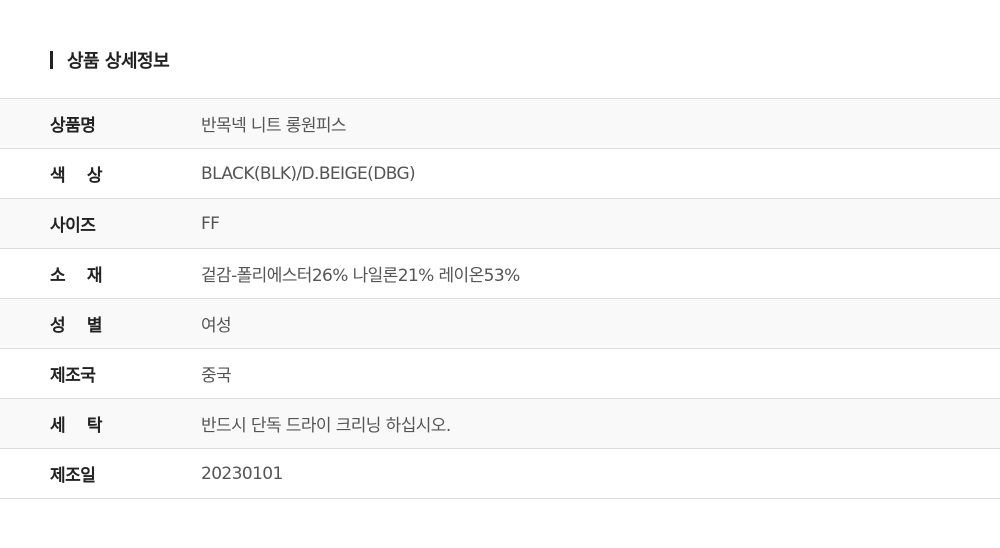 Image resolution: width=1000 pixels, height=548 pixels. Describe the element at coordinates (500, 324) in the screenshot. I see `table-row-gender: 성 별 여성` at that location.